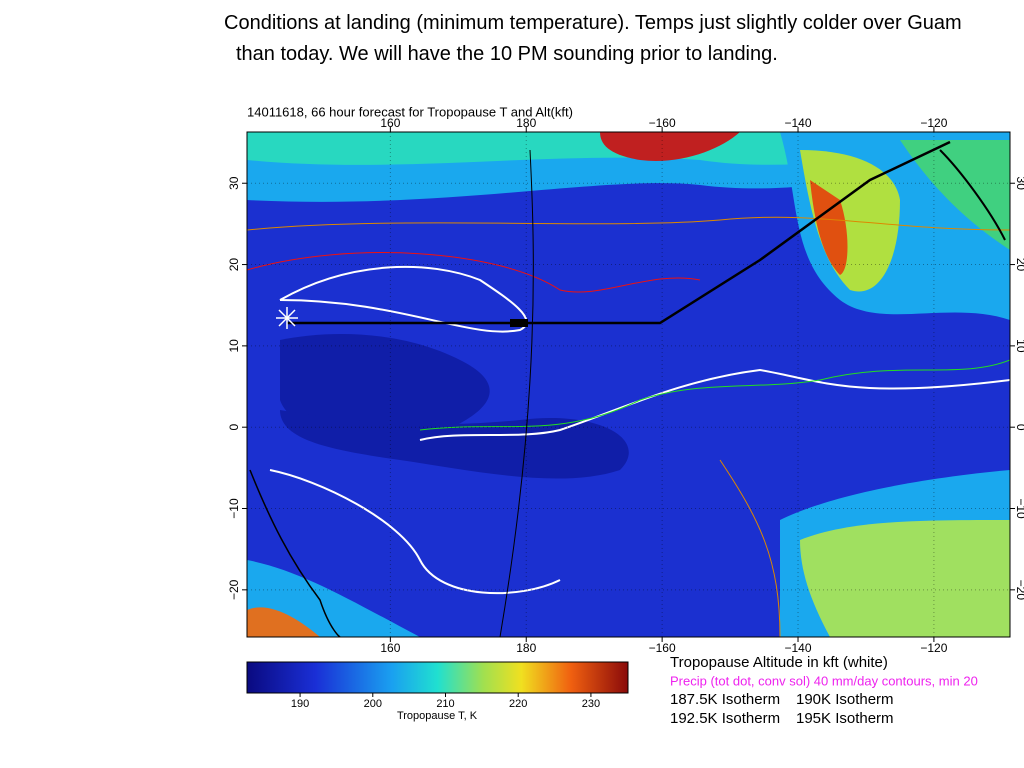  Describe the element at coordinates (300, 704) in the screenshot. I see `colorbar-tick-label: 190` at that location.